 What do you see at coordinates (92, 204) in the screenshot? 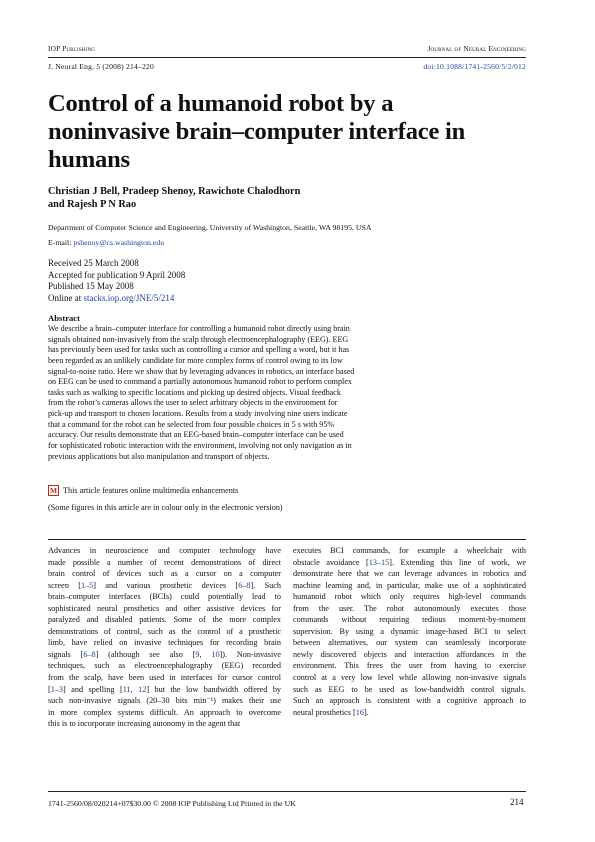
I see `author-line: and Rajesh P N Rao` at bounding box center [92, 204].